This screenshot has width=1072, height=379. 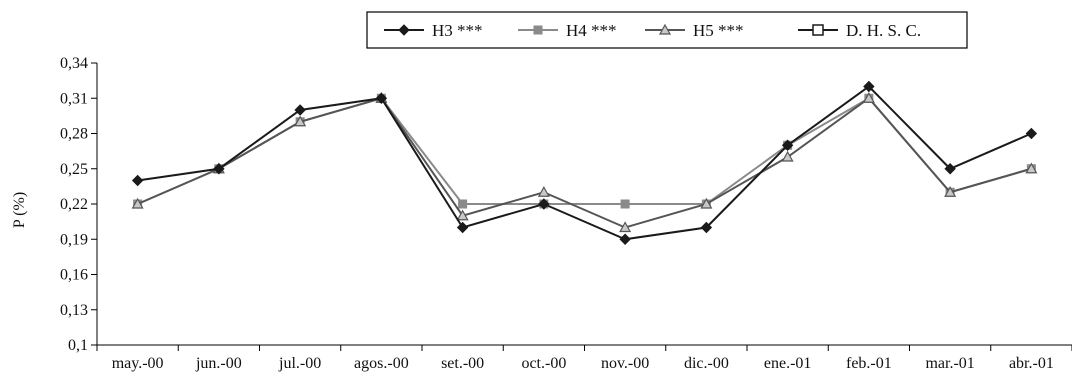 What do you see at coordinates (74, 134) in the screenshot?
I see `y-tick-label: 0,28` at bounding box center [74, 134].